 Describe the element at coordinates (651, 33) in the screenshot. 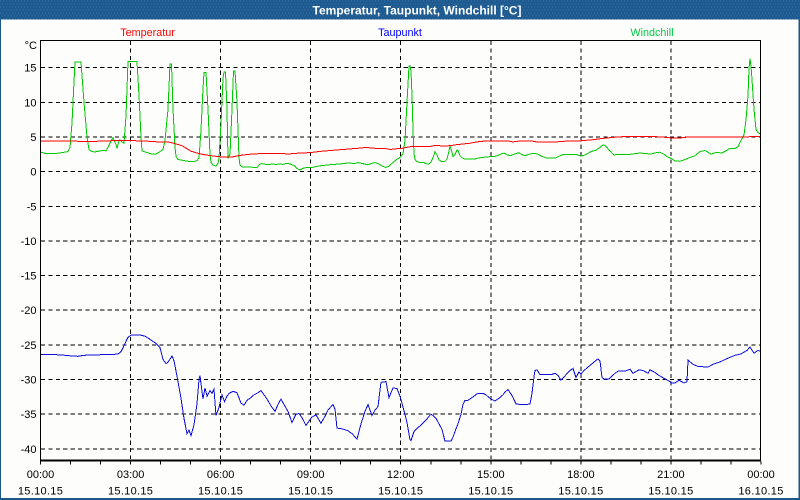

I see `svg-text: Windchill` at that location.